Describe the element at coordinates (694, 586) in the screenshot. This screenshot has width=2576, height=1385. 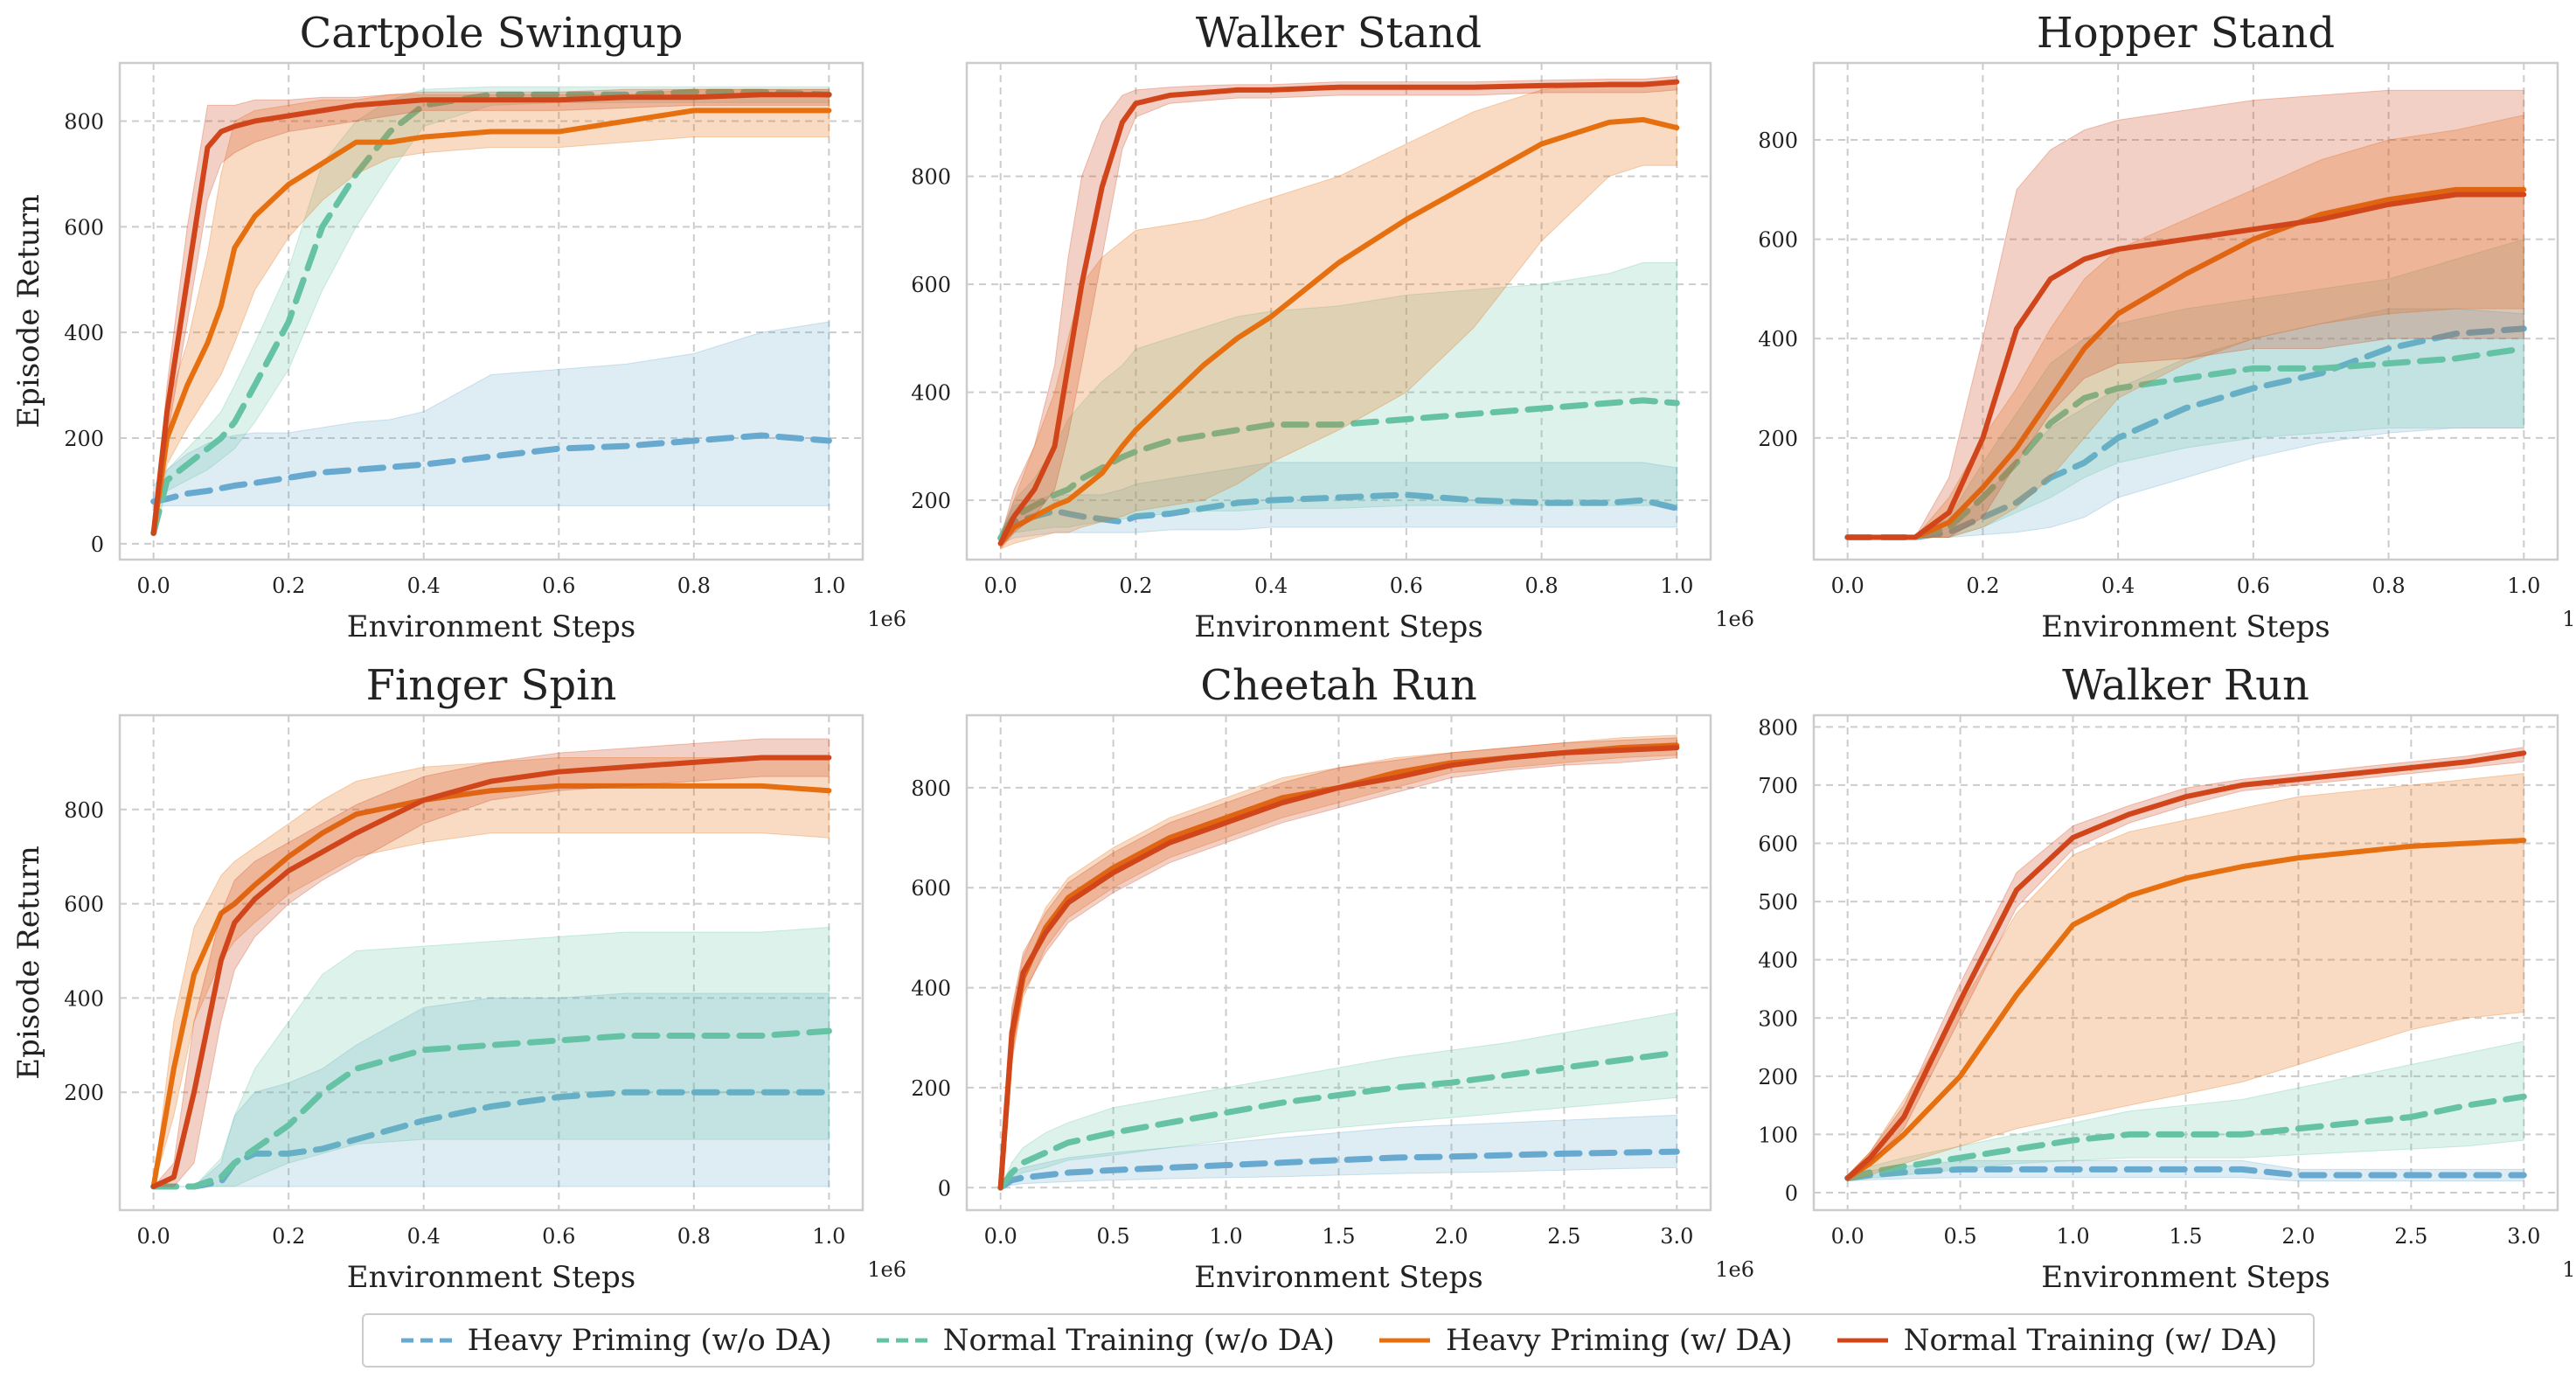
I see `x-tick-label: 0.8` at that location.